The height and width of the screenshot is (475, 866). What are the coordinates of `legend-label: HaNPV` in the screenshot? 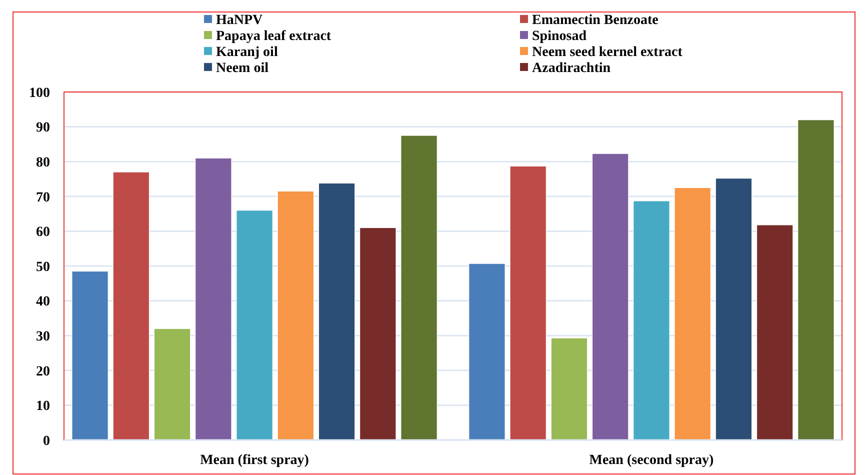 It's located at (239, 20).